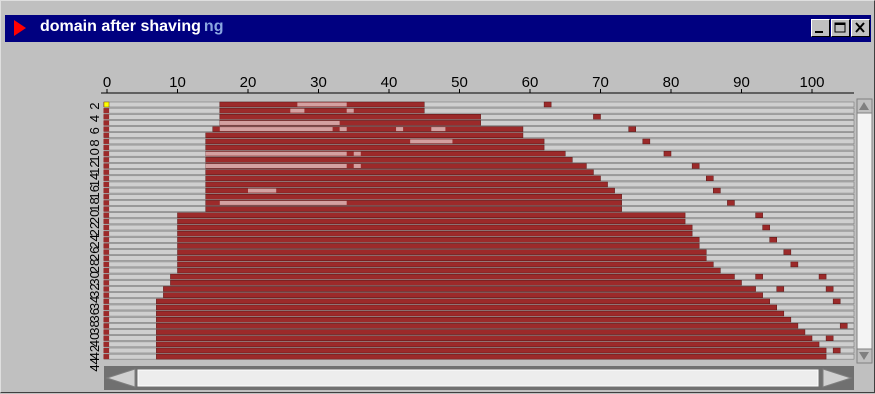 The width and height of the screenshot is (875, 394). Describe the element at coordinates (318, 82) in the screenshot. I see `x-tick-label: 30` at that location.